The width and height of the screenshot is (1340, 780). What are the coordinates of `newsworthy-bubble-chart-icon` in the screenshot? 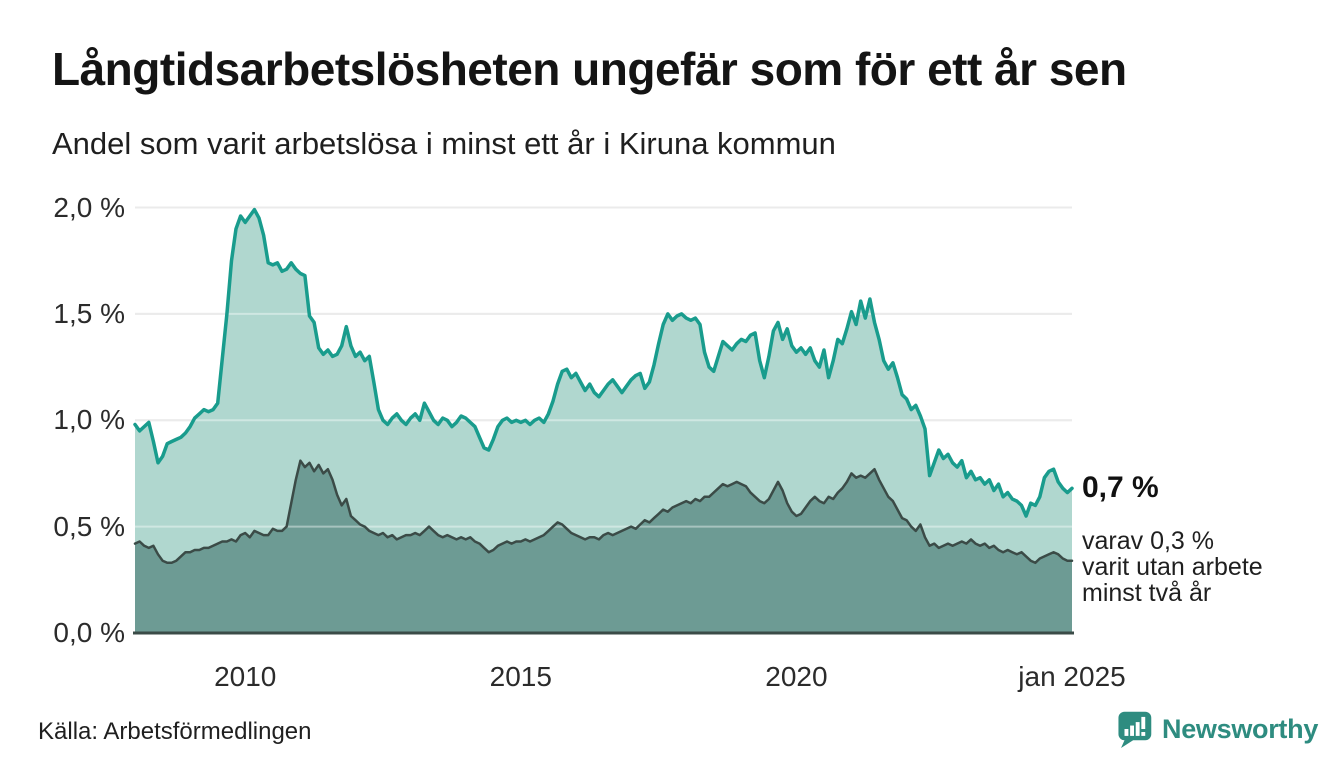 It's located at (1135, 729).